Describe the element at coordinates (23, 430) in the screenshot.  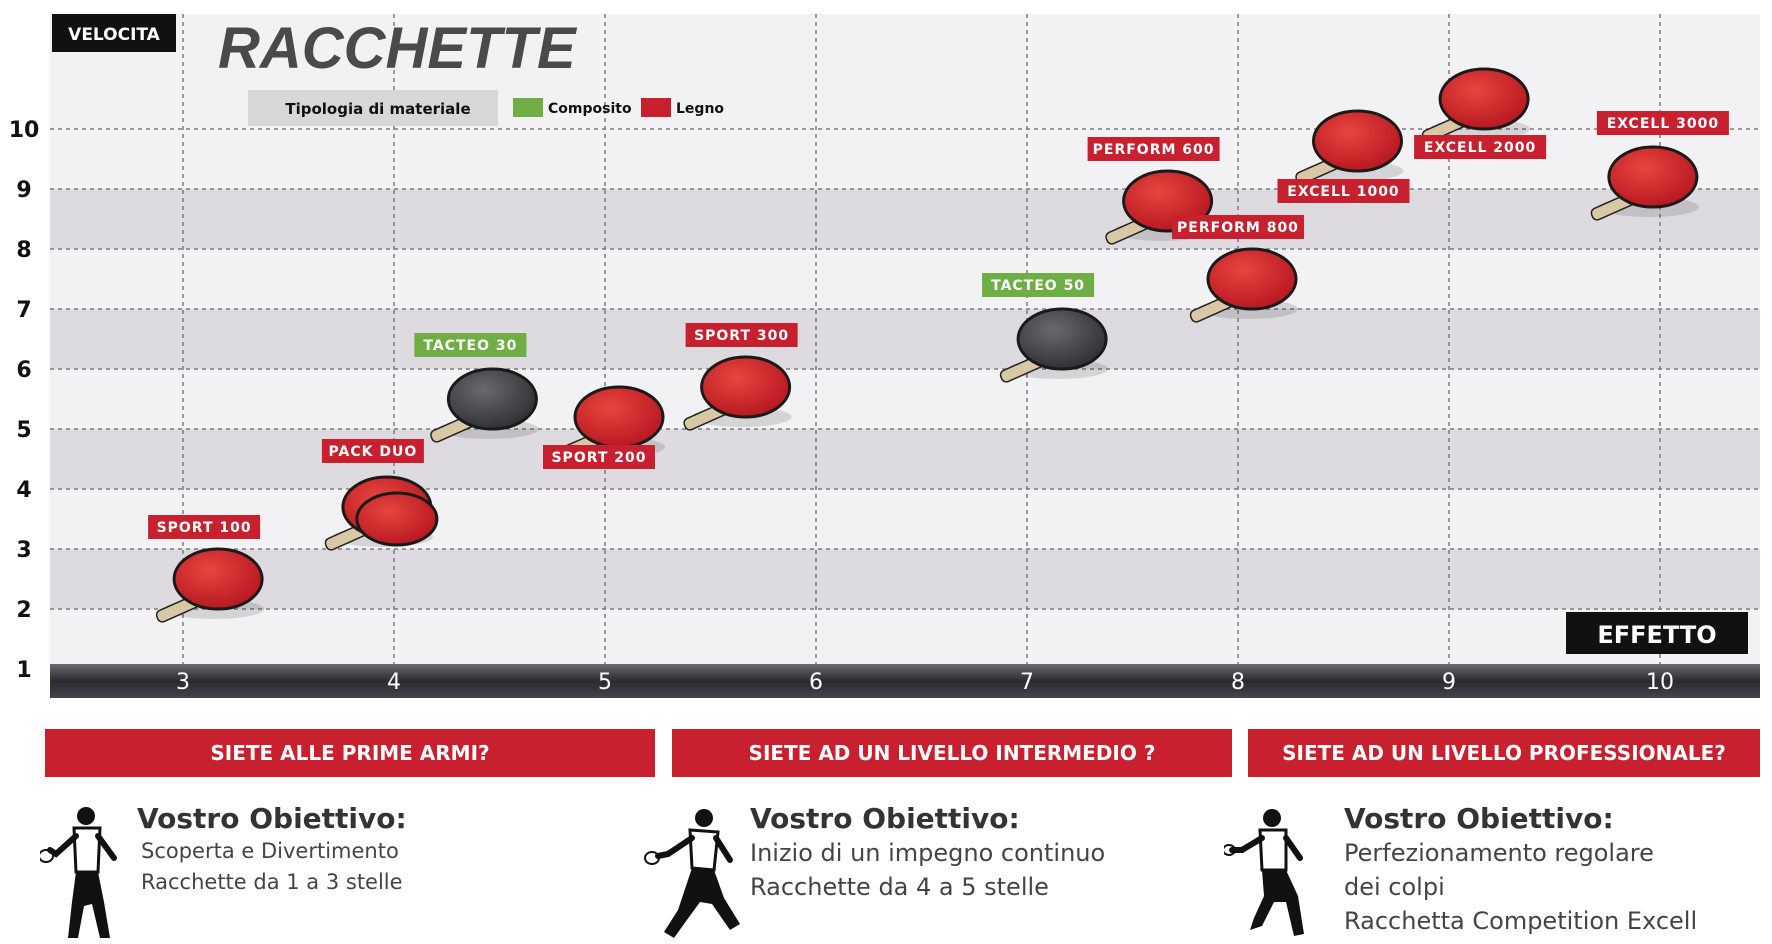
I see `y-tick-5: 5` at that location.